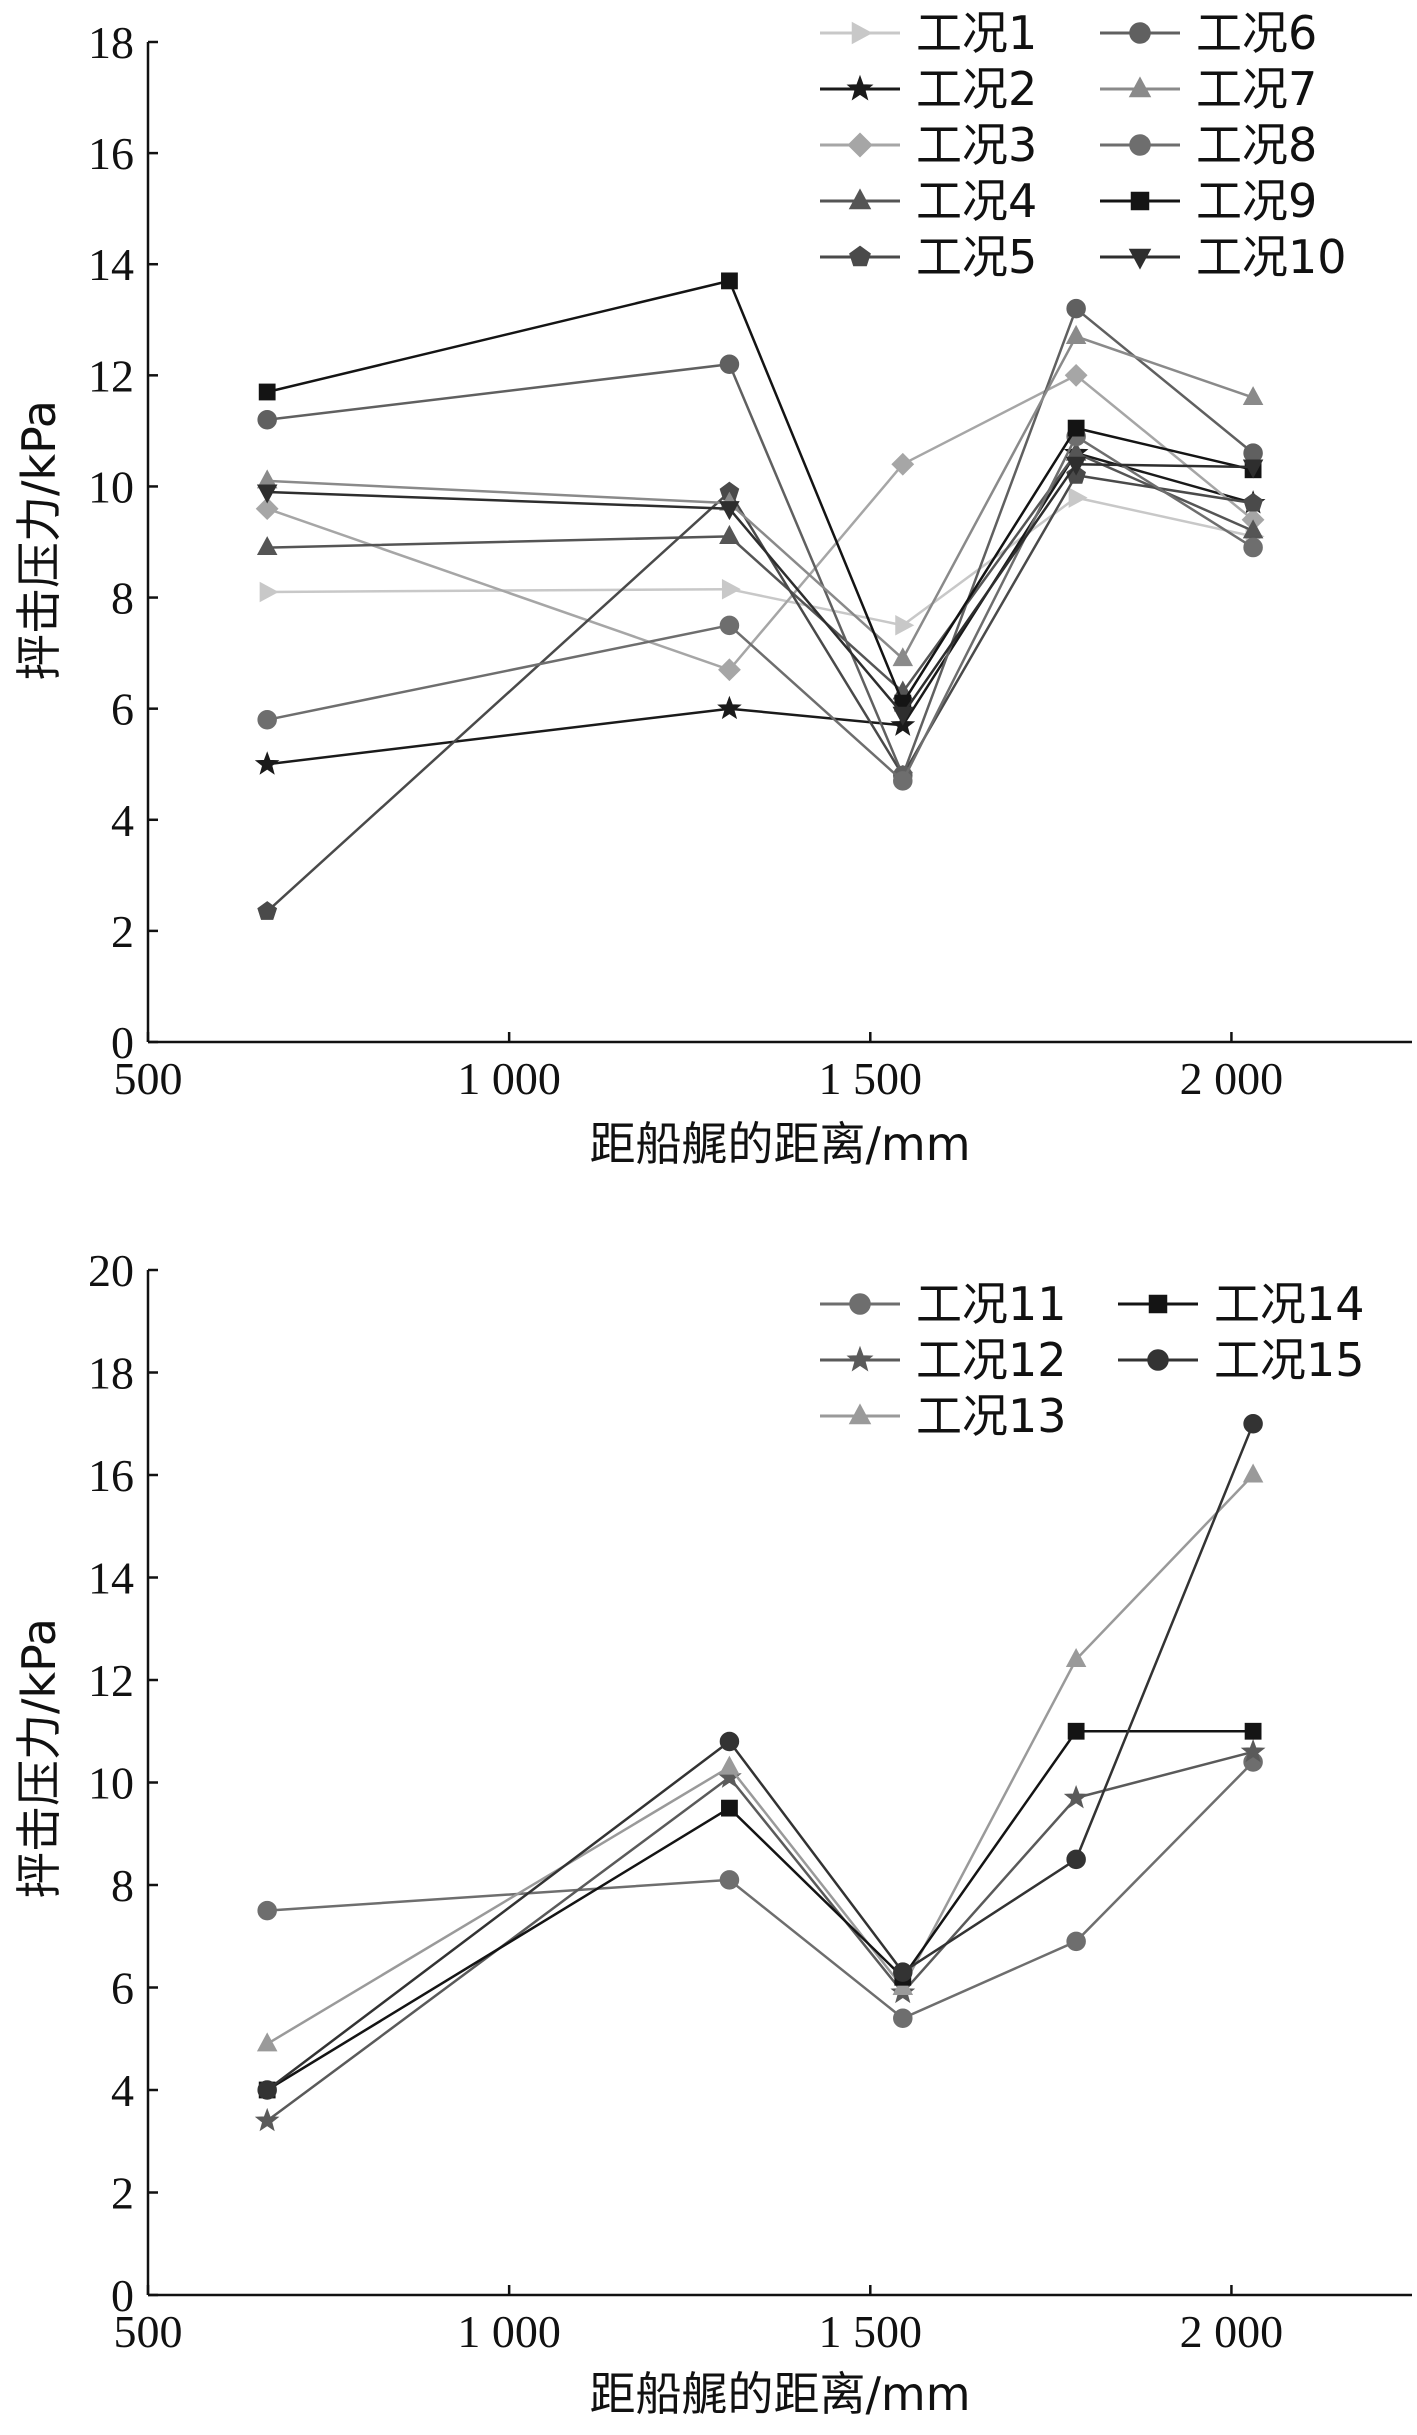 The image size is (1417, 2435). I want to click on legend-label: 工况10, so click(1271, 257).